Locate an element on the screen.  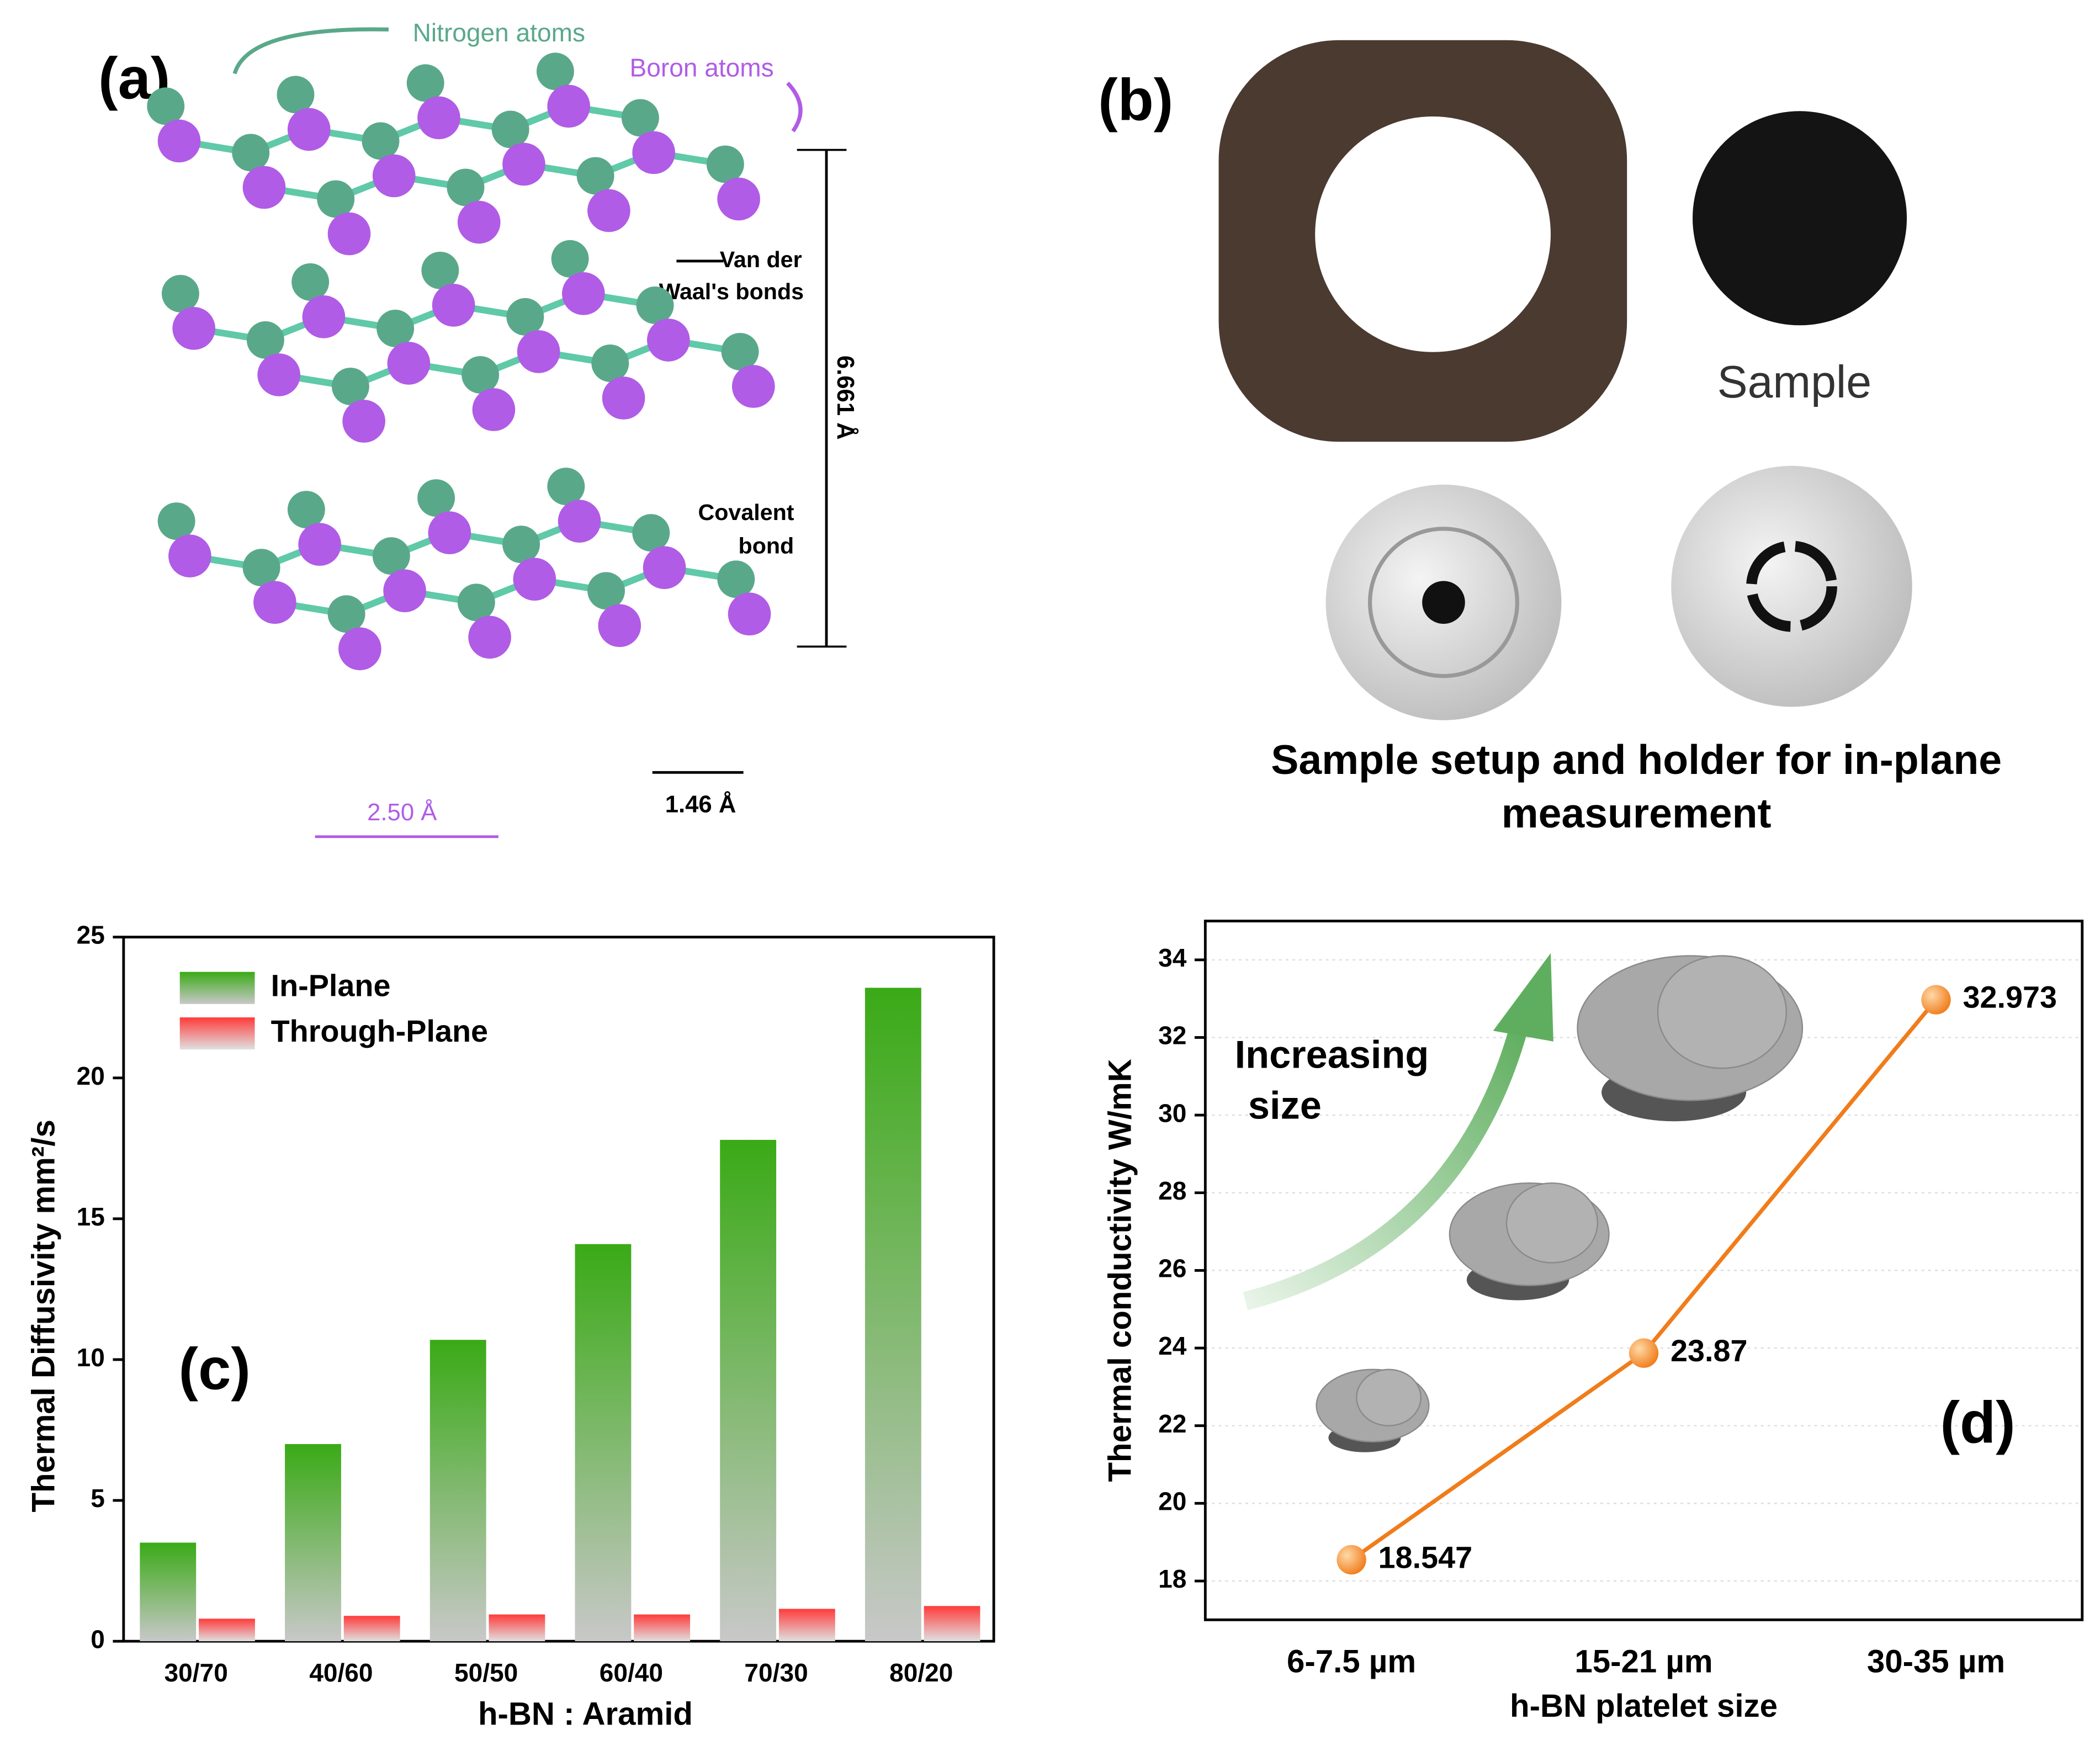
data-label: 23.87 is located at coordinates (1709, 1351).